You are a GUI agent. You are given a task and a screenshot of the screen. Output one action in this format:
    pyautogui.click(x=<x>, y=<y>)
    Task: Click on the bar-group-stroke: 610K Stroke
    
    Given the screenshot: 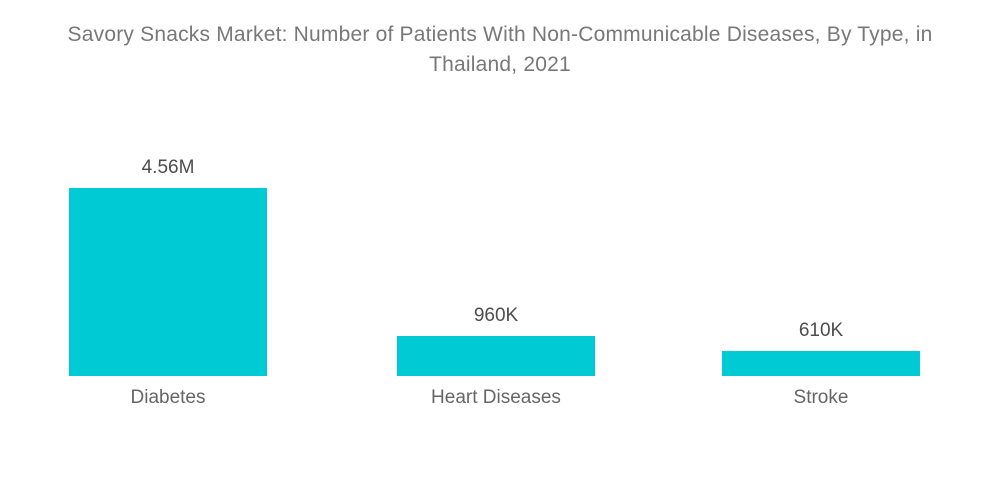 What is the action you would take?
    pyautogui.click(x=821, y=282)
    